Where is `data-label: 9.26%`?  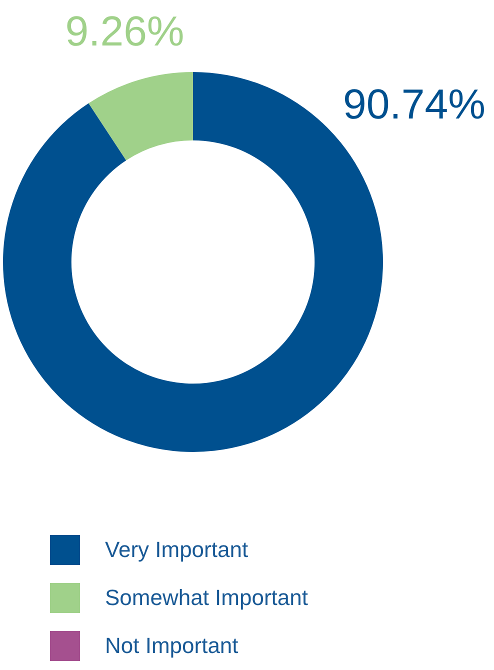 data-label: 9.26% is located at coordinates (124, 31).